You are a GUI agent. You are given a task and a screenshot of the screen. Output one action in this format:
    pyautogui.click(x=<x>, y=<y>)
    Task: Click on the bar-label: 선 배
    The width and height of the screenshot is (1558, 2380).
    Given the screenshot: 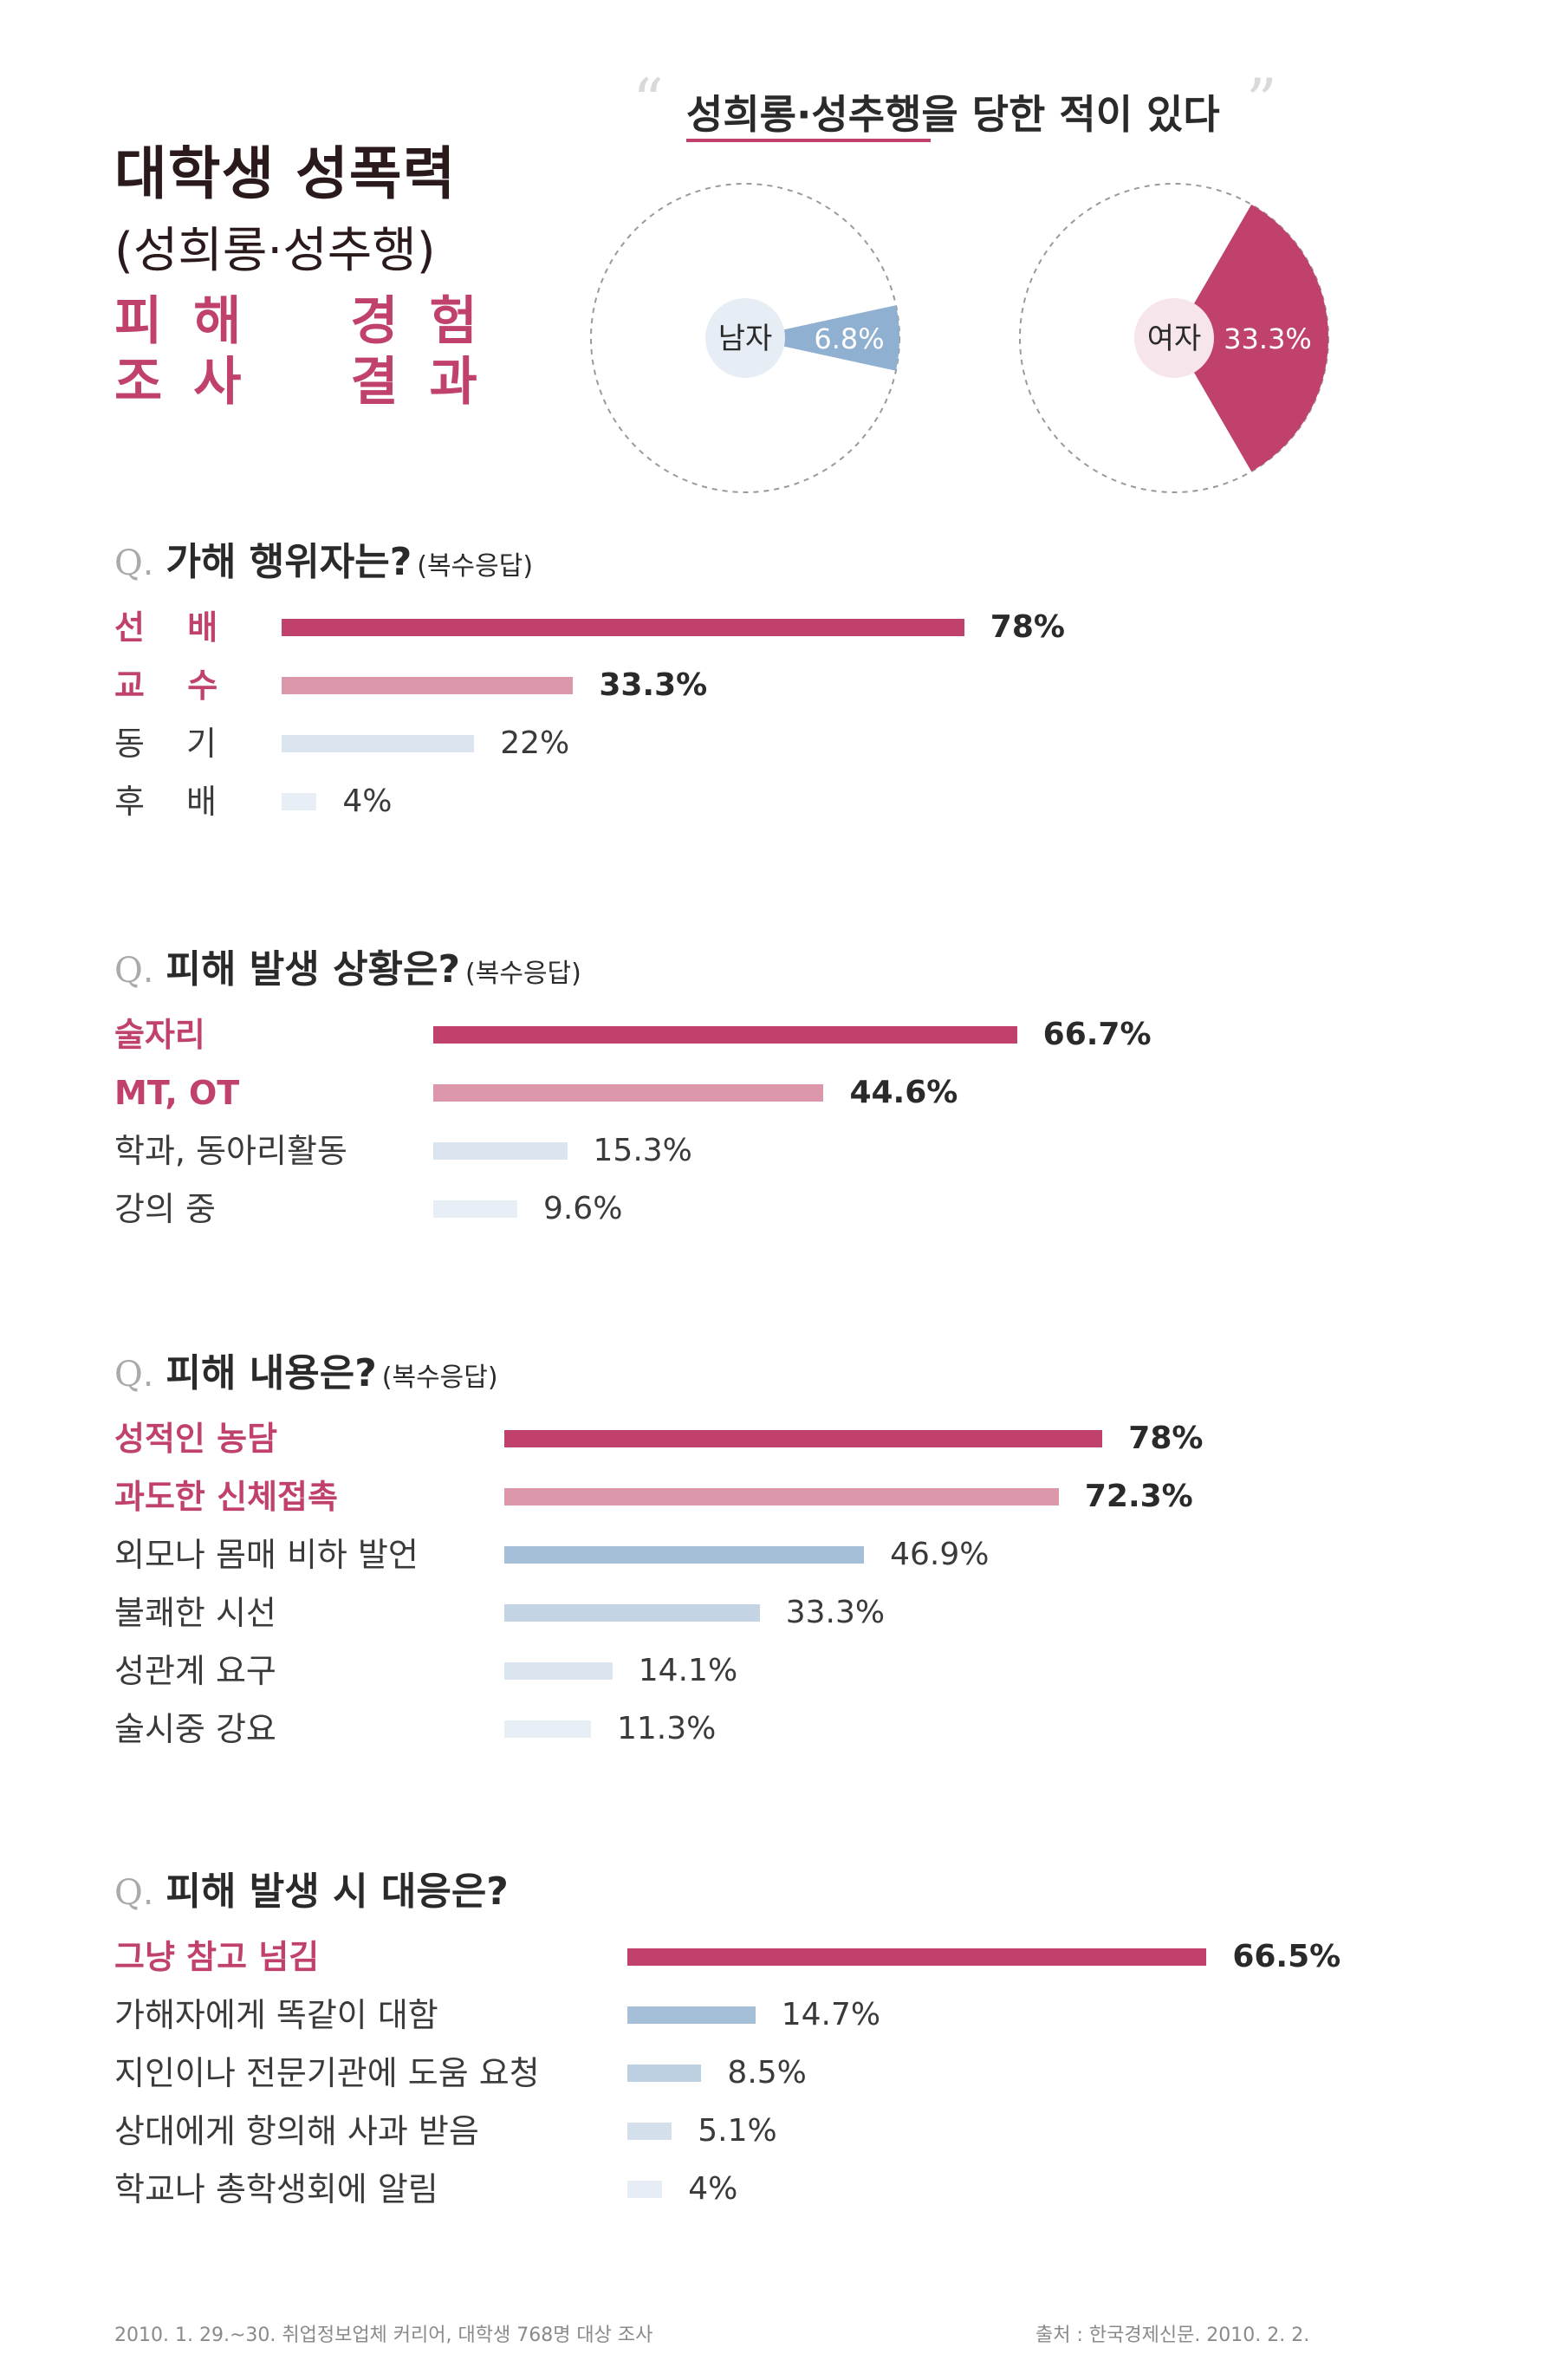 What is the action you would take?
    pyautogui.click(x=174, y=627)
    